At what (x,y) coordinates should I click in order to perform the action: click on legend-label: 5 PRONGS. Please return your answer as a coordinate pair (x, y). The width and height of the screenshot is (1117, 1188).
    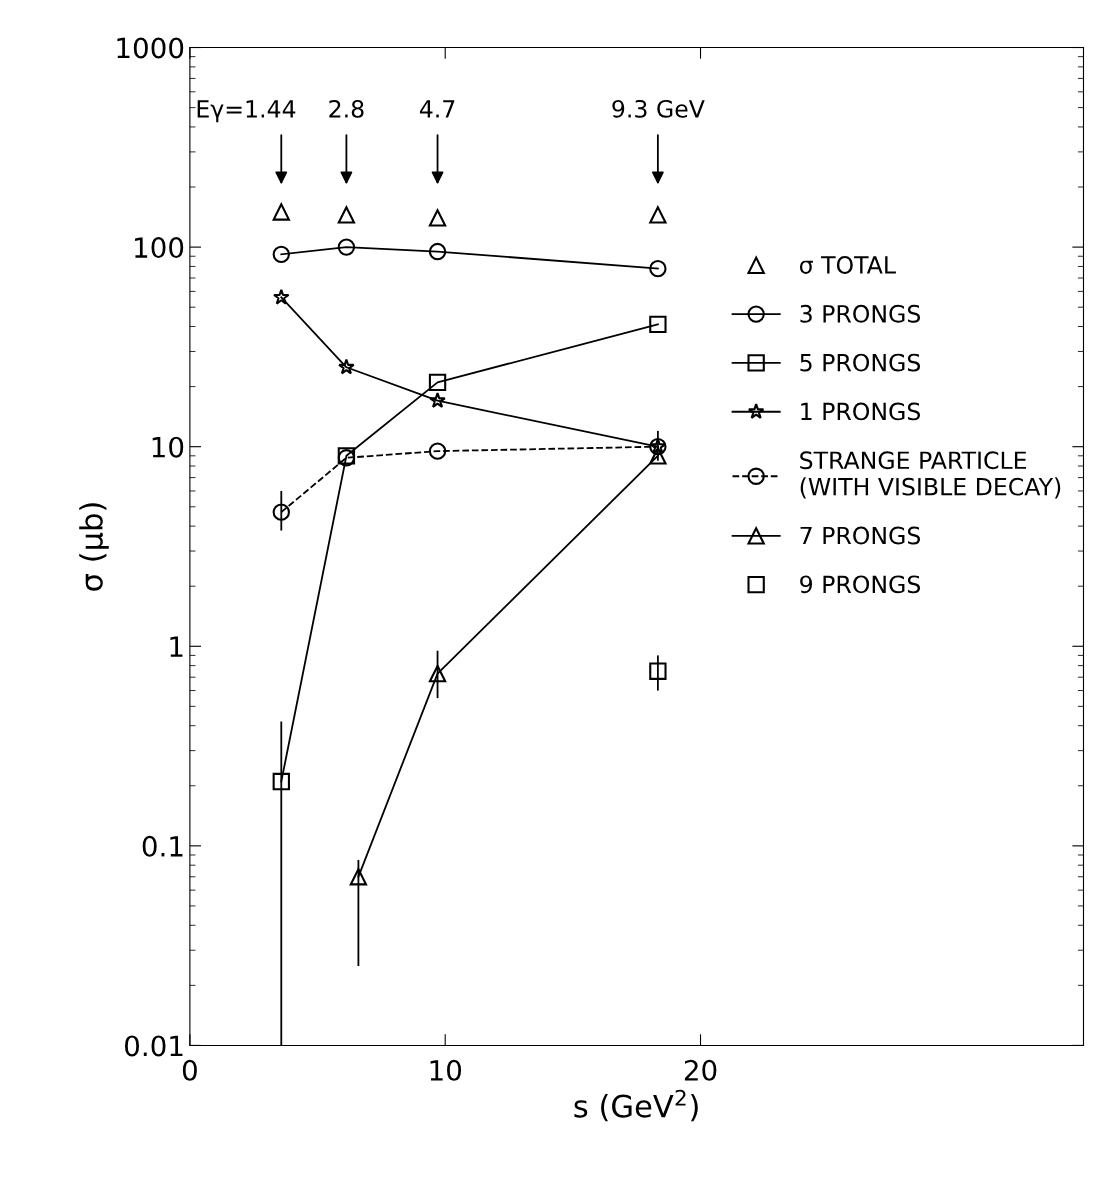
    Looking at the image, I should click on (860, 362).